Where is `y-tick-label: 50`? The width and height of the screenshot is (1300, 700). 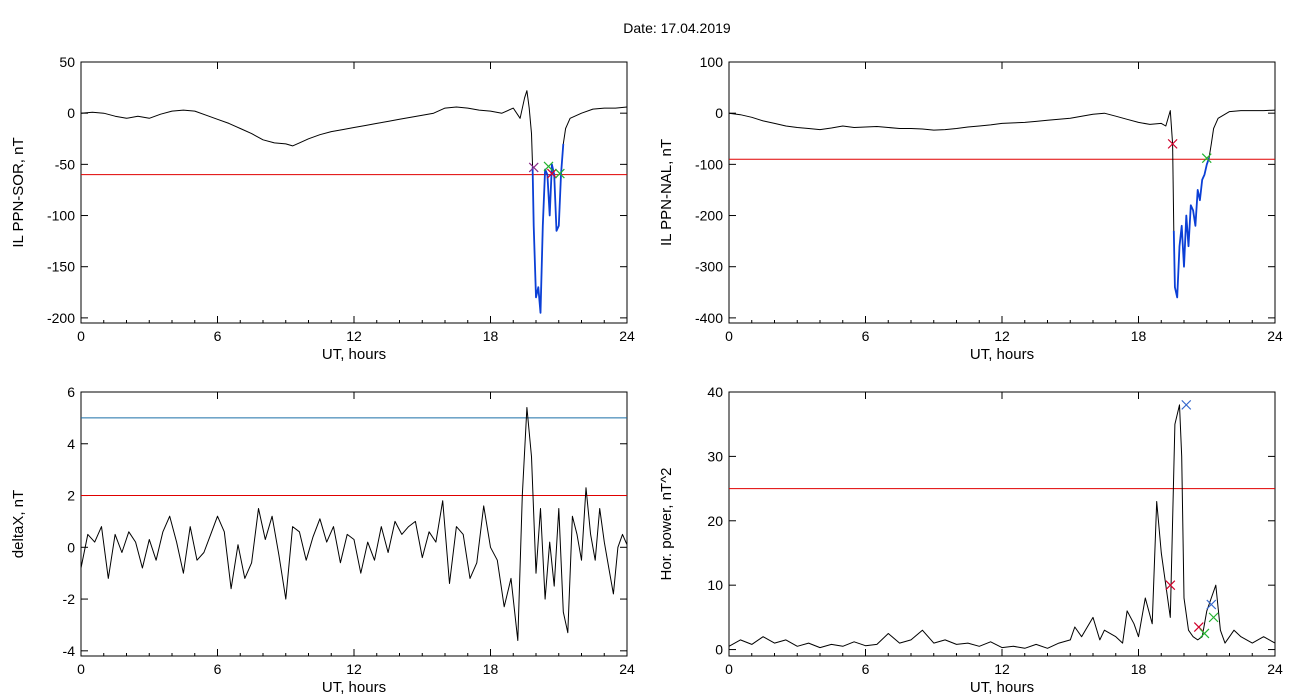 y-tick-label: 50 is located at coordinates (67, 62).